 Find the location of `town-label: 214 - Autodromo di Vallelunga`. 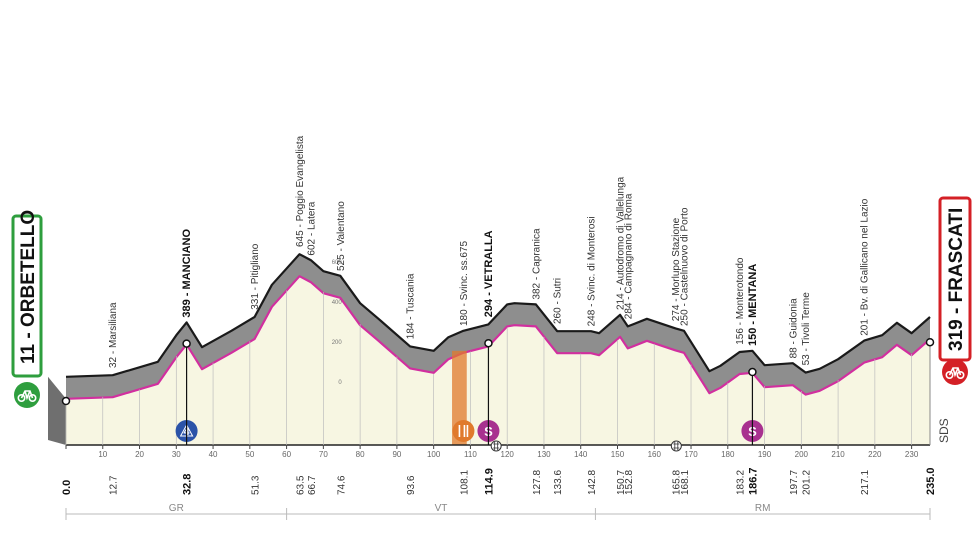

town-label: 214 - Autodromo di Vallelunga is located at coordinates (621, 243).